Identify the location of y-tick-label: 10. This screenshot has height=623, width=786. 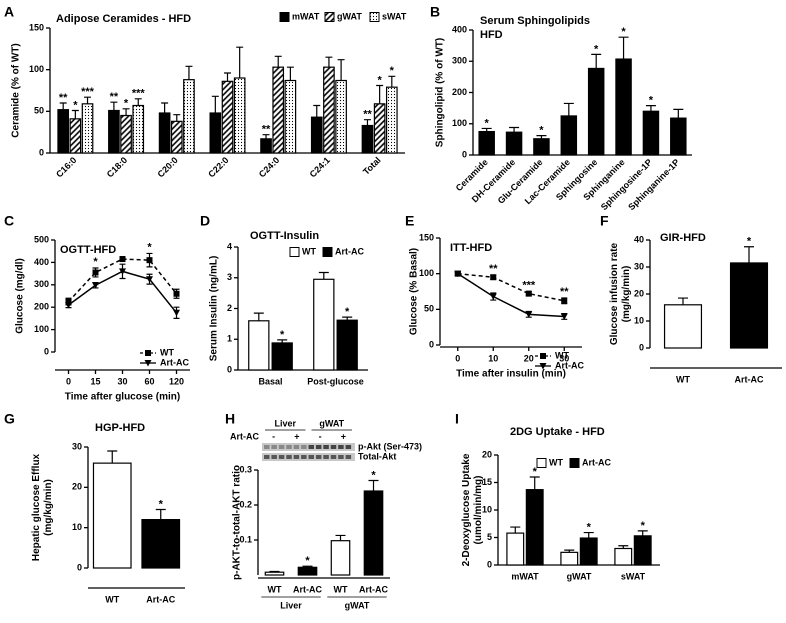
(77, 527).